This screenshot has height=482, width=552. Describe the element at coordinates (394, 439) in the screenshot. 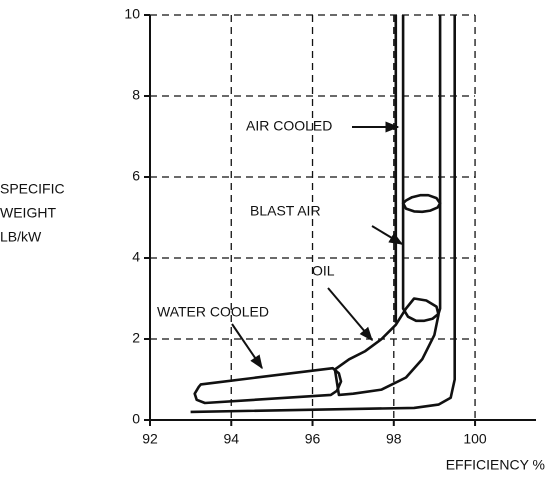

I see `x-tick-label: 98` at that location.